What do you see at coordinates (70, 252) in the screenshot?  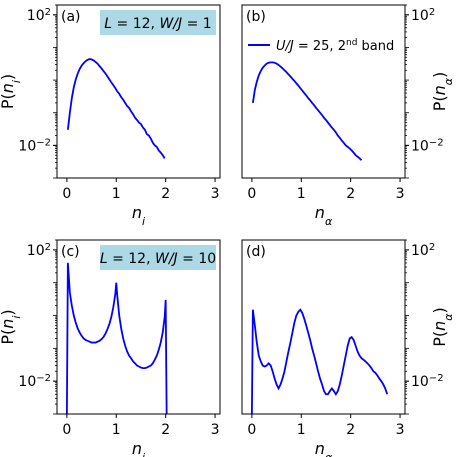 I see `panel-label: (c)` at bounding box center [70, 252].